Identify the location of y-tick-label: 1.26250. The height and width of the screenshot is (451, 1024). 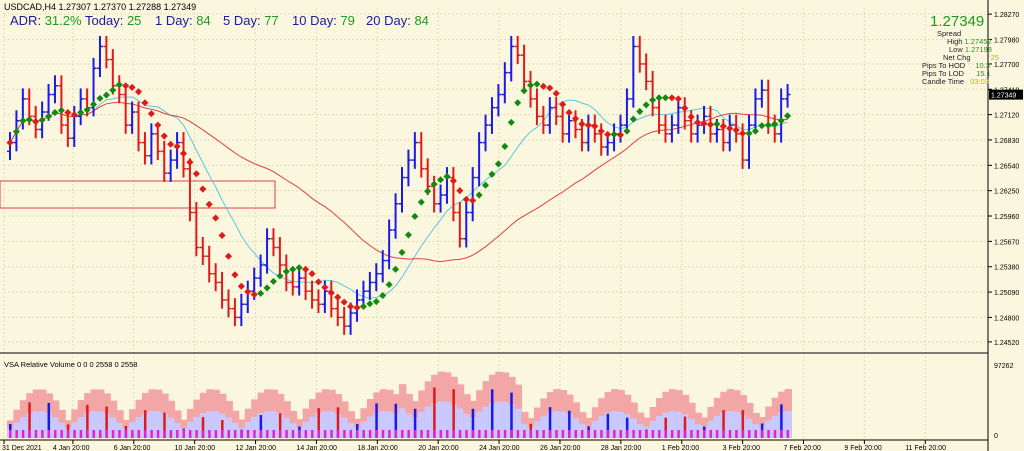
(1006, 192).